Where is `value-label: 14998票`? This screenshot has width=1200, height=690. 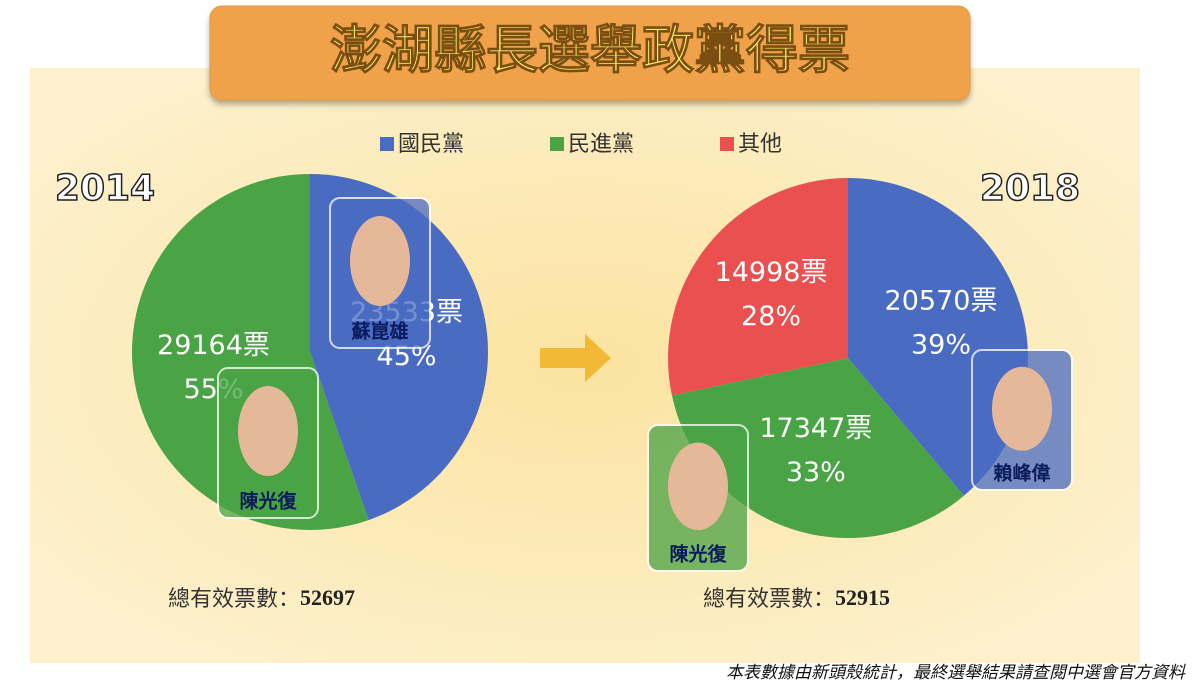
value-label: 14998票 is located at coordinates (771, 272).